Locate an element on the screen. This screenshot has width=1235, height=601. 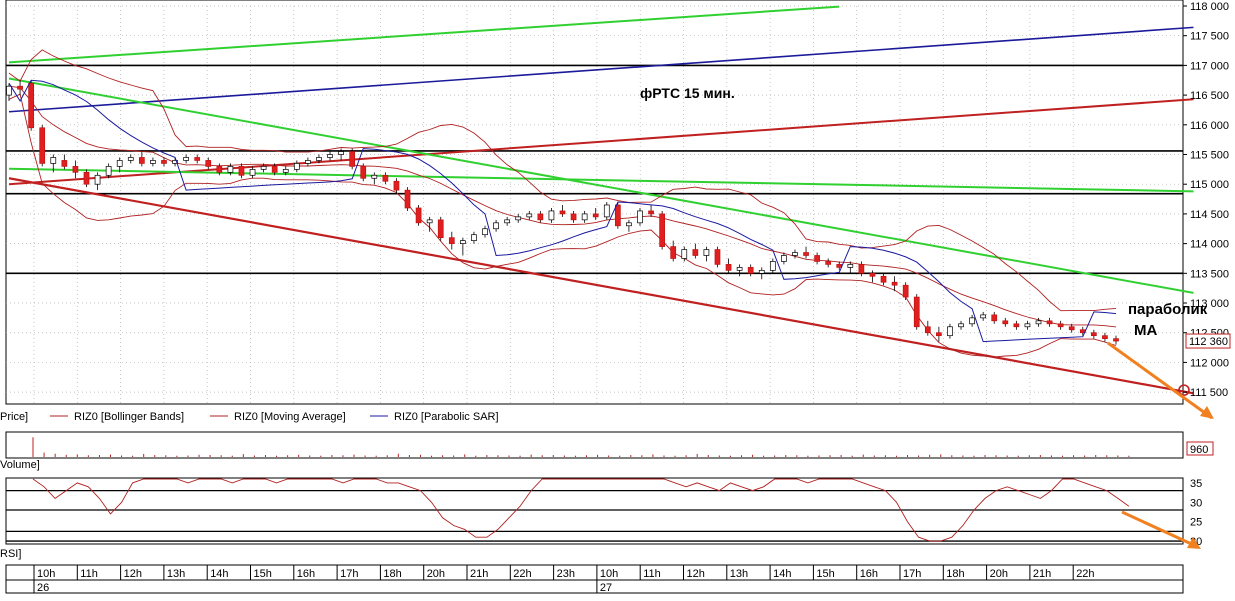
time-tick-label: 18h is located at coordinates (955, 574).